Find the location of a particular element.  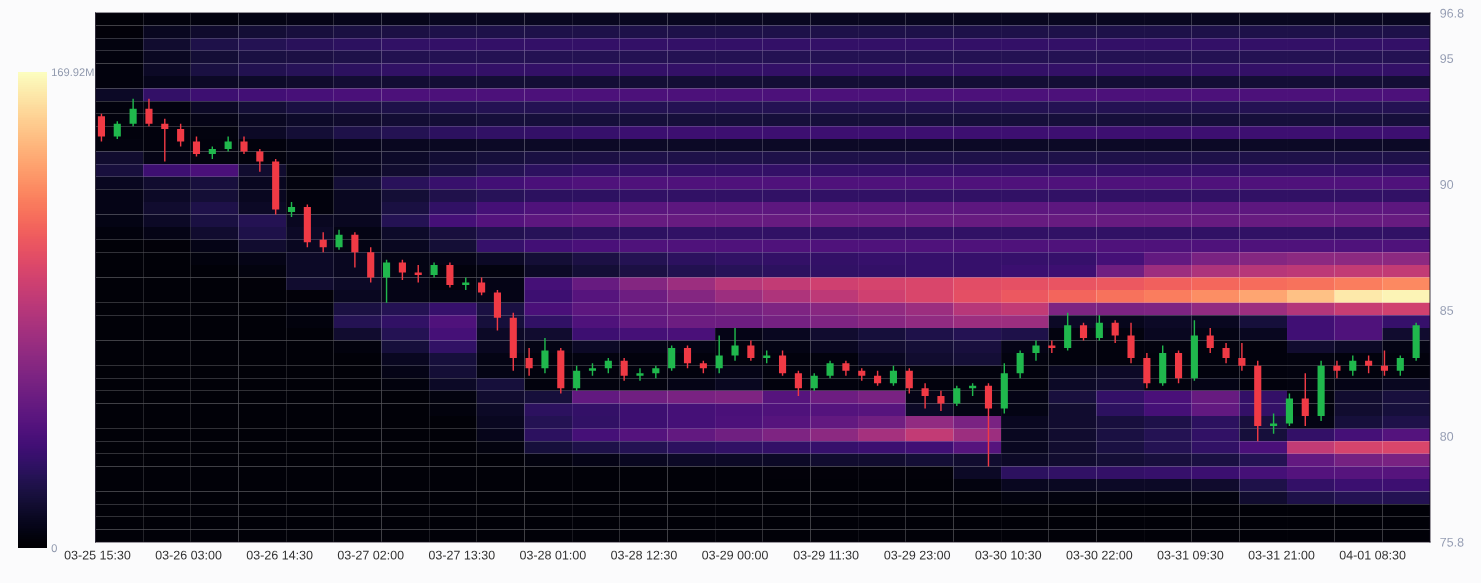

x-tick-label: 03-29 23:00 is located at coordinates (917, 555).